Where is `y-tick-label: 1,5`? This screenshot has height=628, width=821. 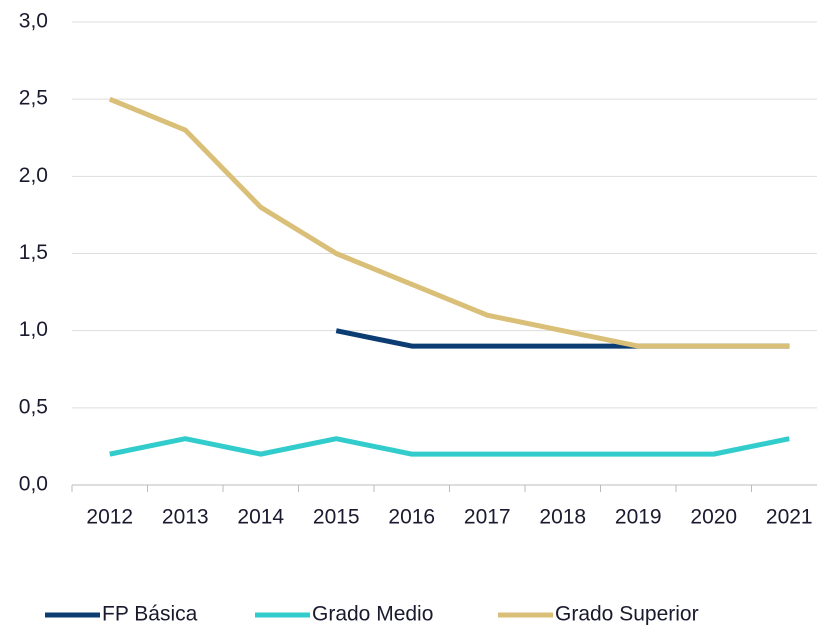 y-tick-label: 1,5 is located at coordinates (33, 252).